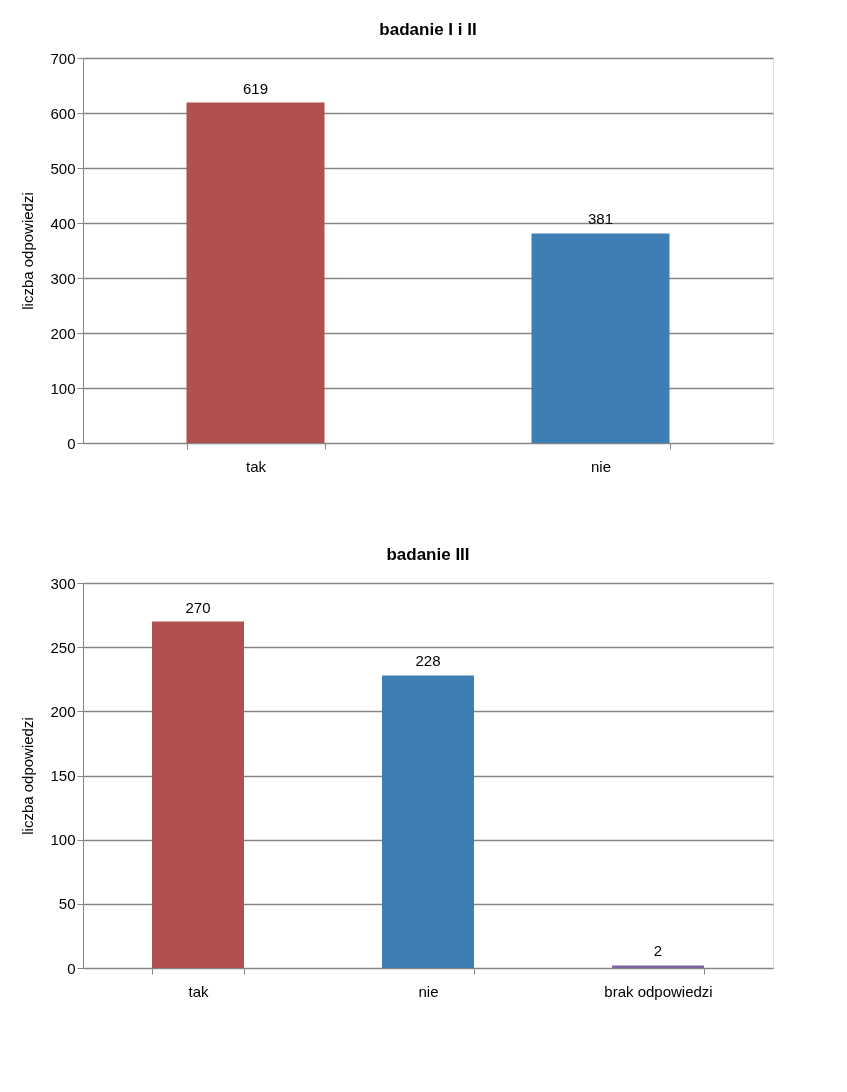 The height and width of the screenshot is (1092, 847). Describe the element at coordinates (63, 58) in the screenshot. I see `y-tick-label: 700` at that location.